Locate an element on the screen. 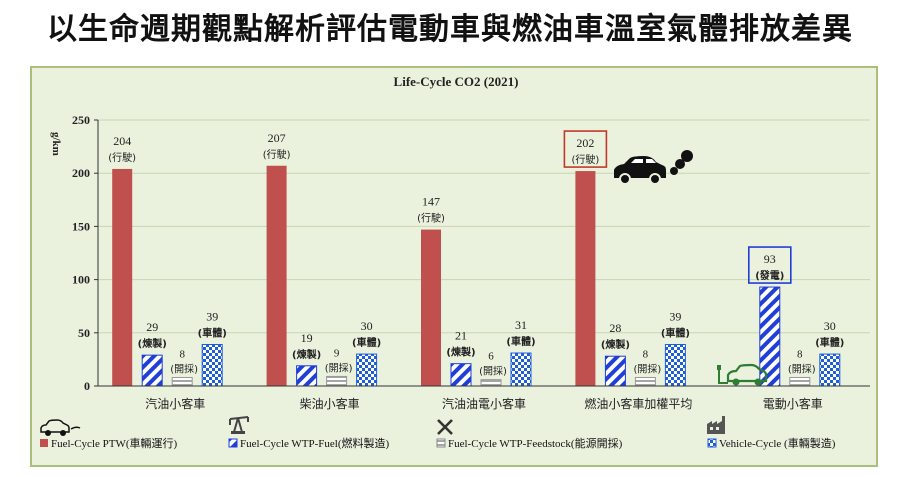 The image size is (900, 477). bar-value-label: 93 is located at coordinates (770, 259).